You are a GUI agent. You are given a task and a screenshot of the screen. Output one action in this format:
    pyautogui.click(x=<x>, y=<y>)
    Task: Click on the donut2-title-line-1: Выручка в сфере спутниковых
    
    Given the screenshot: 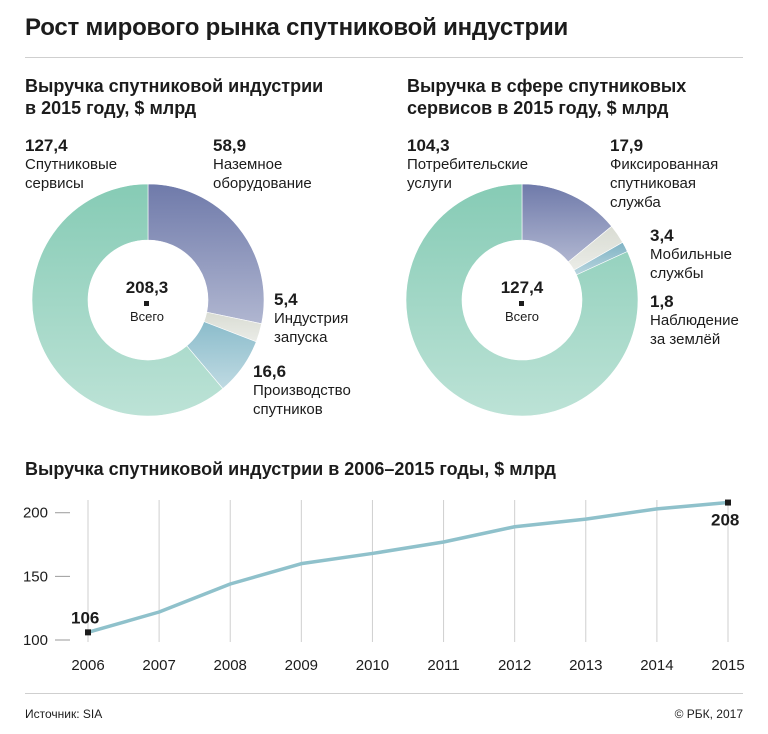 What is the action you would take?
    pyautogui.click(x=547, y=86)
    